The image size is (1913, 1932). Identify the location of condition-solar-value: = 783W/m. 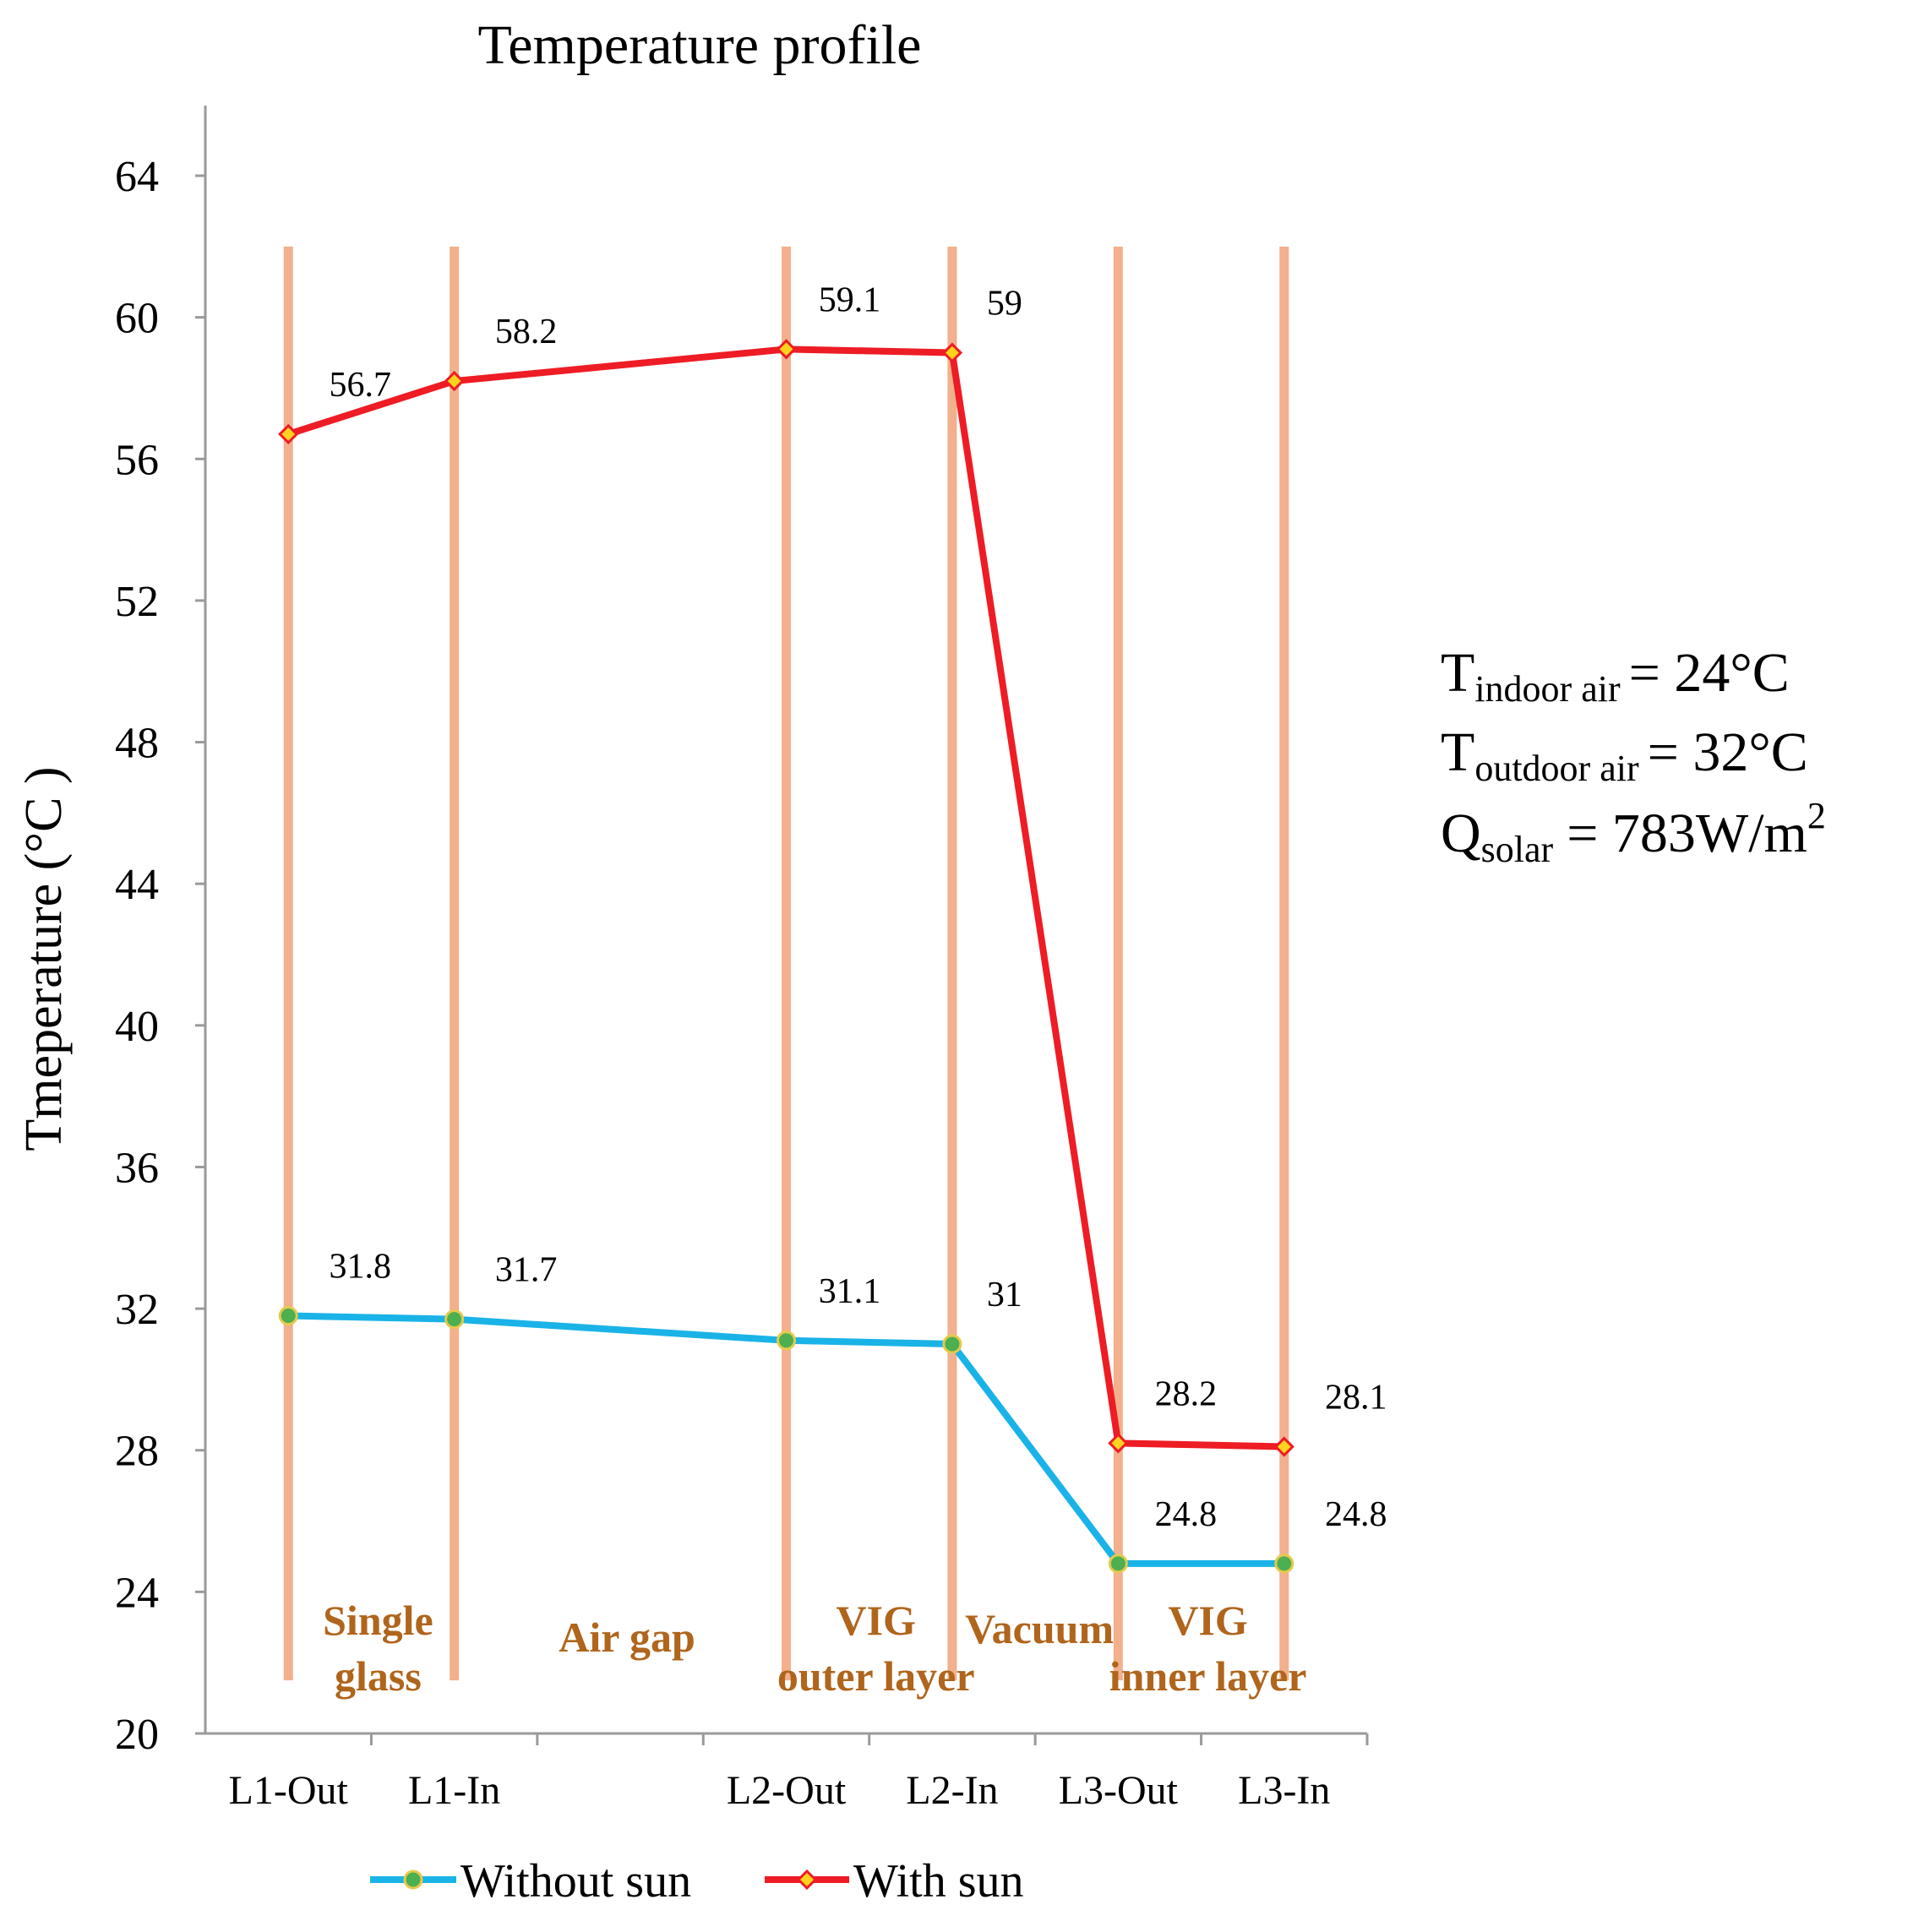
(1687, 833).